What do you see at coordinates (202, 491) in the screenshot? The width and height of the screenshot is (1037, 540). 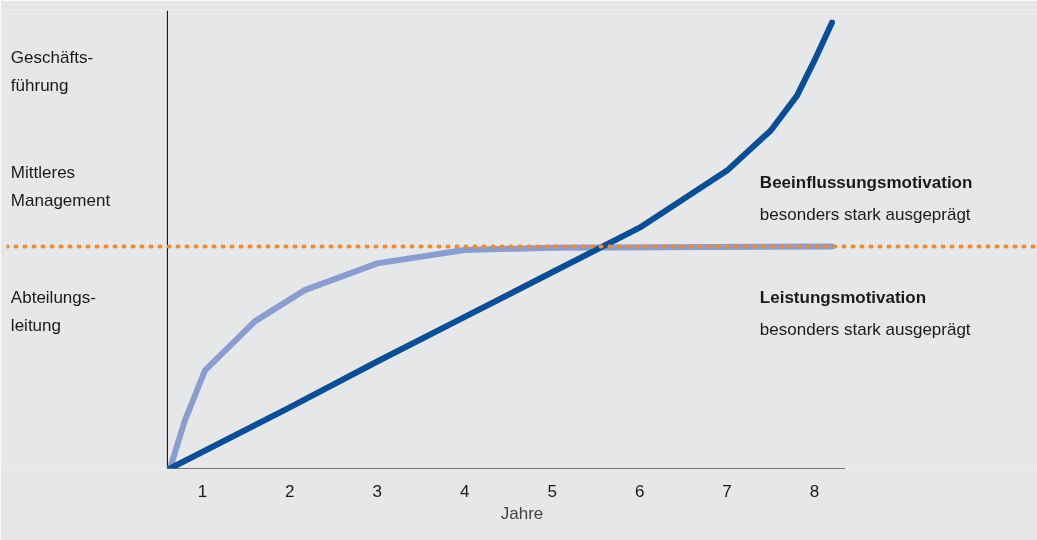 I see `x-tick-label: 1` at bounding box center [202, 491].